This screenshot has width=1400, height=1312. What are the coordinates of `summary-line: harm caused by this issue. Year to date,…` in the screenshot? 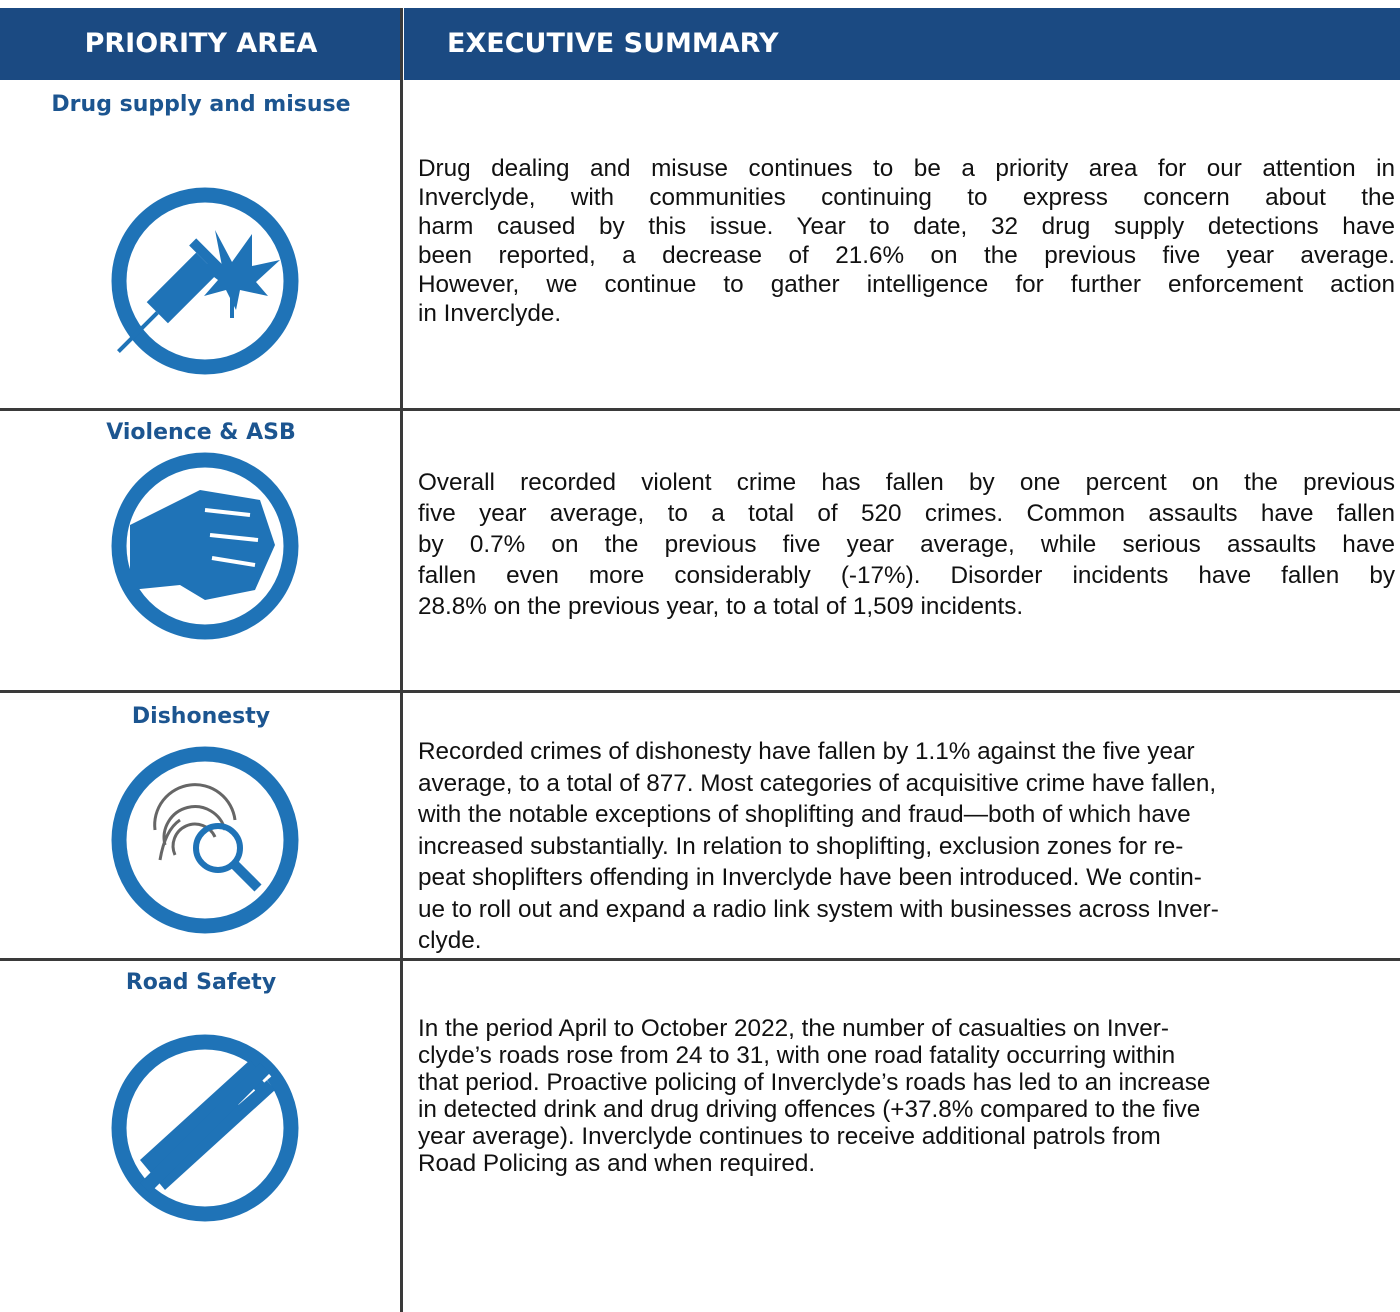 It's located at (906, 226).